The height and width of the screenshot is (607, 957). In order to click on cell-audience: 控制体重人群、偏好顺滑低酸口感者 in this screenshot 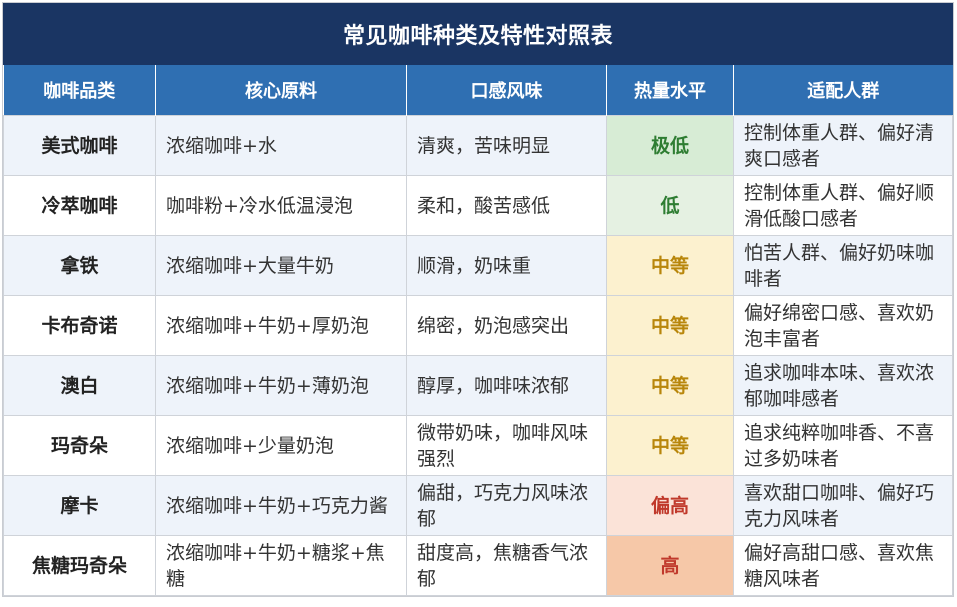, I will do `click(843, 205)`.